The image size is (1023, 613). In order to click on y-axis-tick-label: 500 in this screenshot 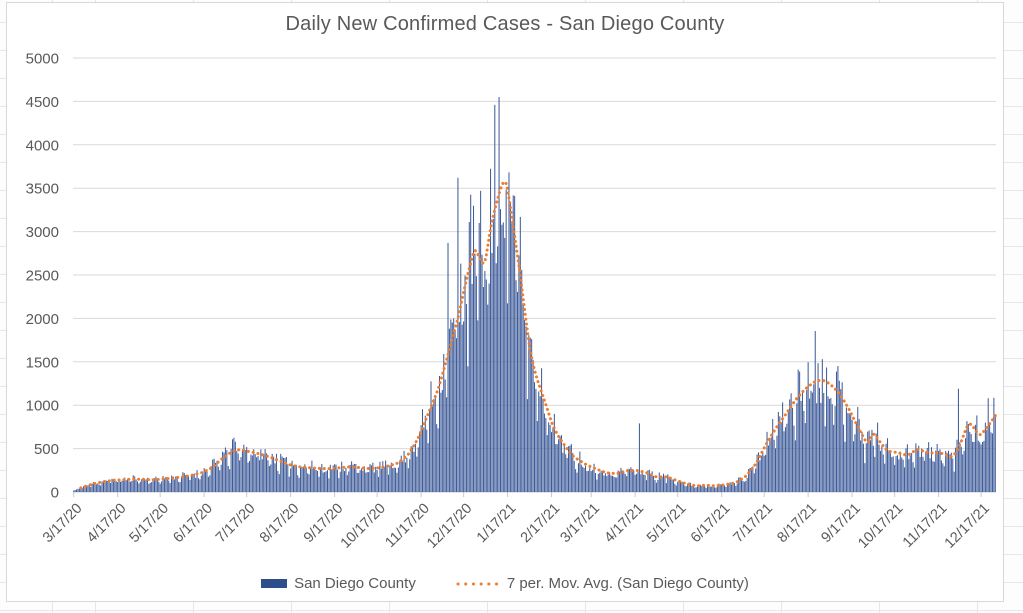, I will do `click(46, 449)`.